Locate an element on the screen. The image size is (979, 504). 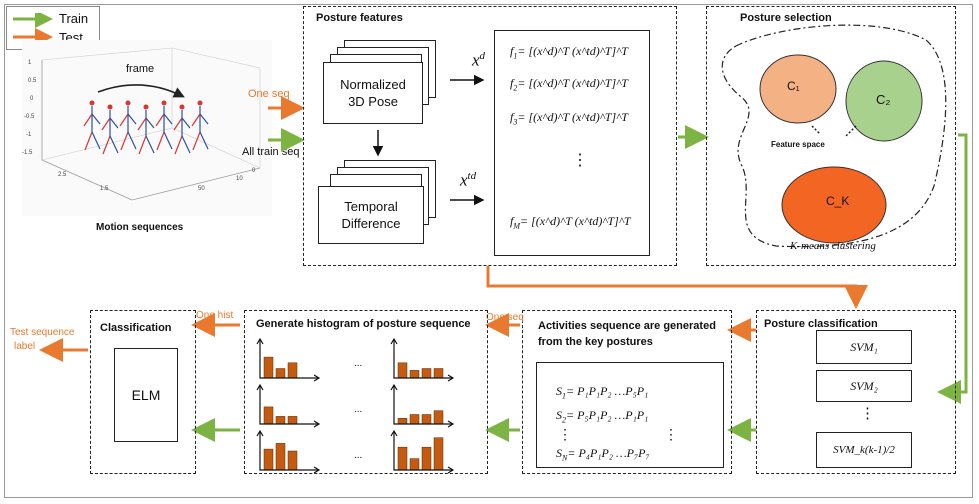
activities-title-line2: from the key postures is located at coordinates (595, 342).